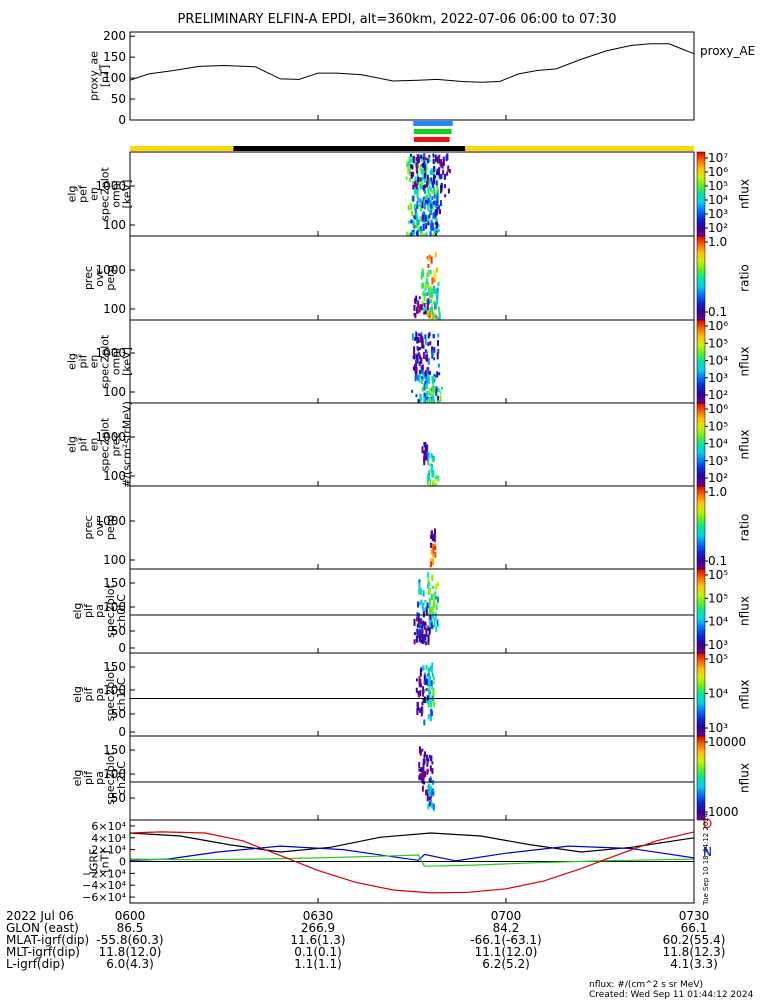 The width and height of the screenshot is (775, 1000). What do you see at coordinates (104, 897) in the screenshot?
I see `ytick-label: −6×10⁴` at bounding box center [104, 897].